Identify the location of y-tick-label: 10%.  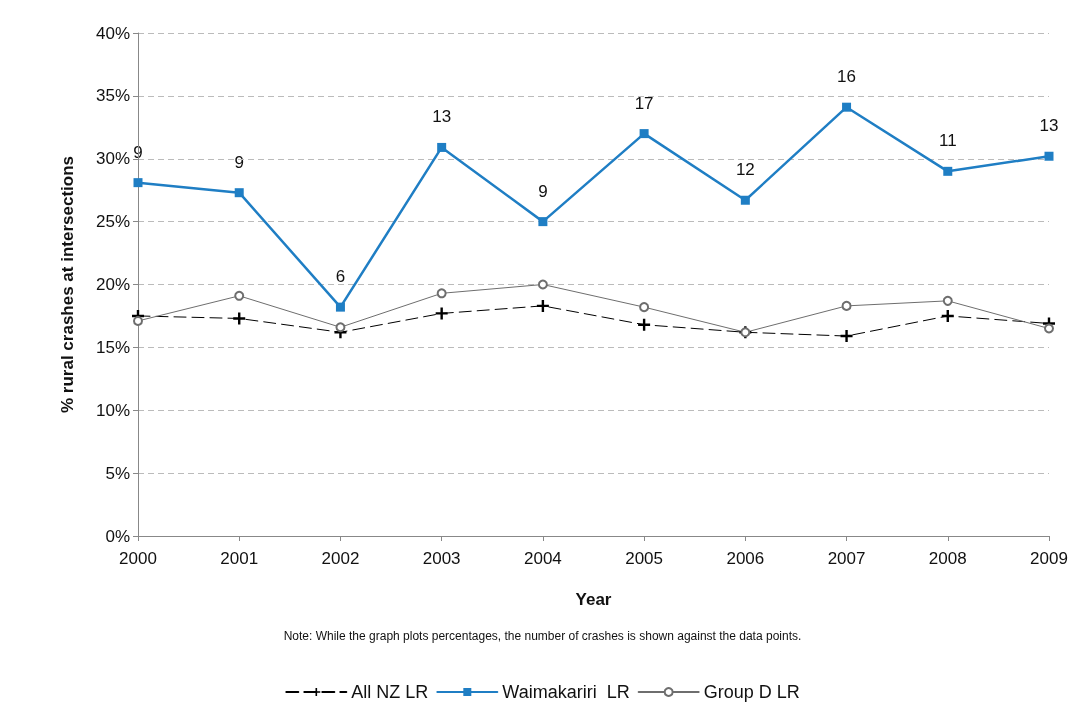
(112, 410).